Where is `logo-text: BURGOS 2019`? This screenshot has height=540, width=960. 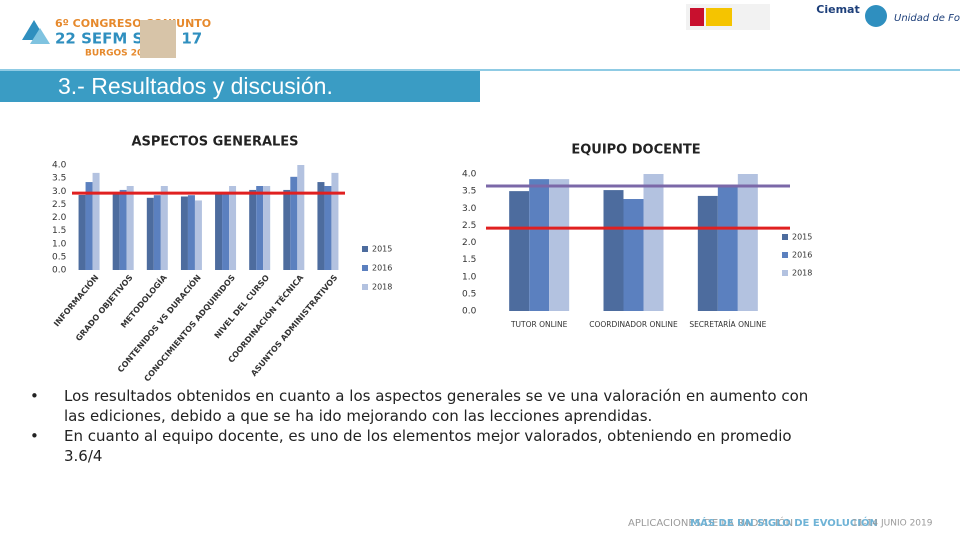
logo-text: BURGOS 2019 is located at coordinates (120, 54).